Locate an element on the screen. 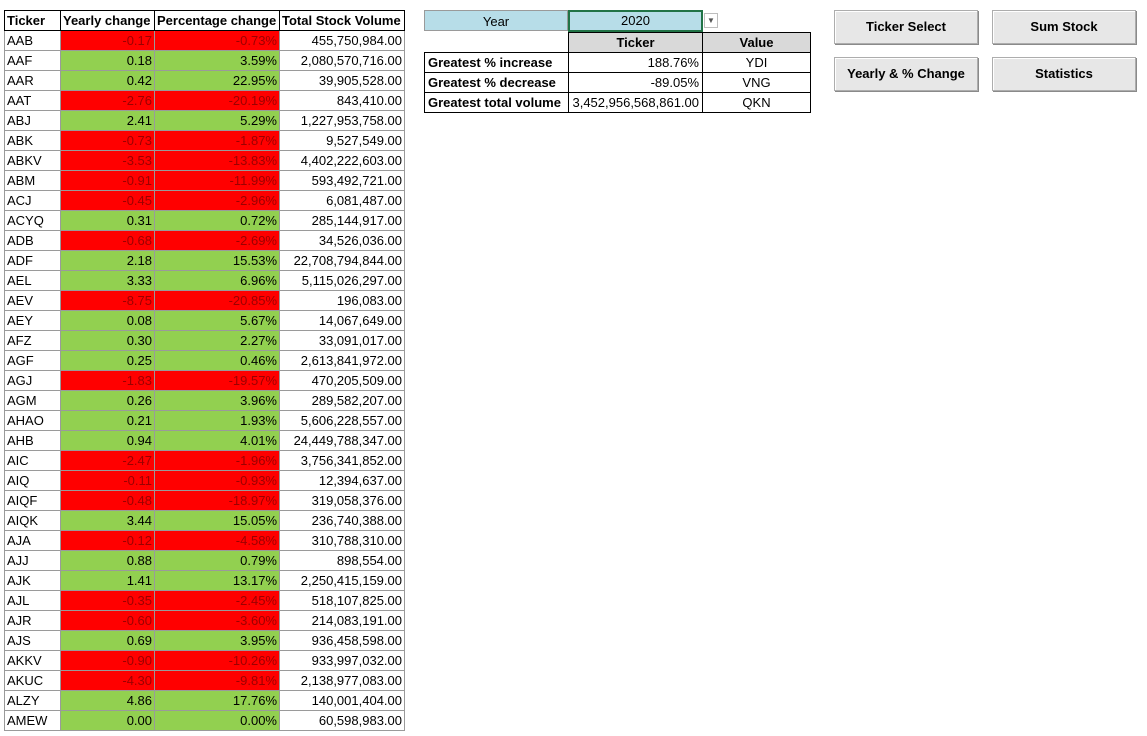 The width and height of the screenshot is (1147, 736). ticker-cell: ABJ is located at coordinates (32, 120).